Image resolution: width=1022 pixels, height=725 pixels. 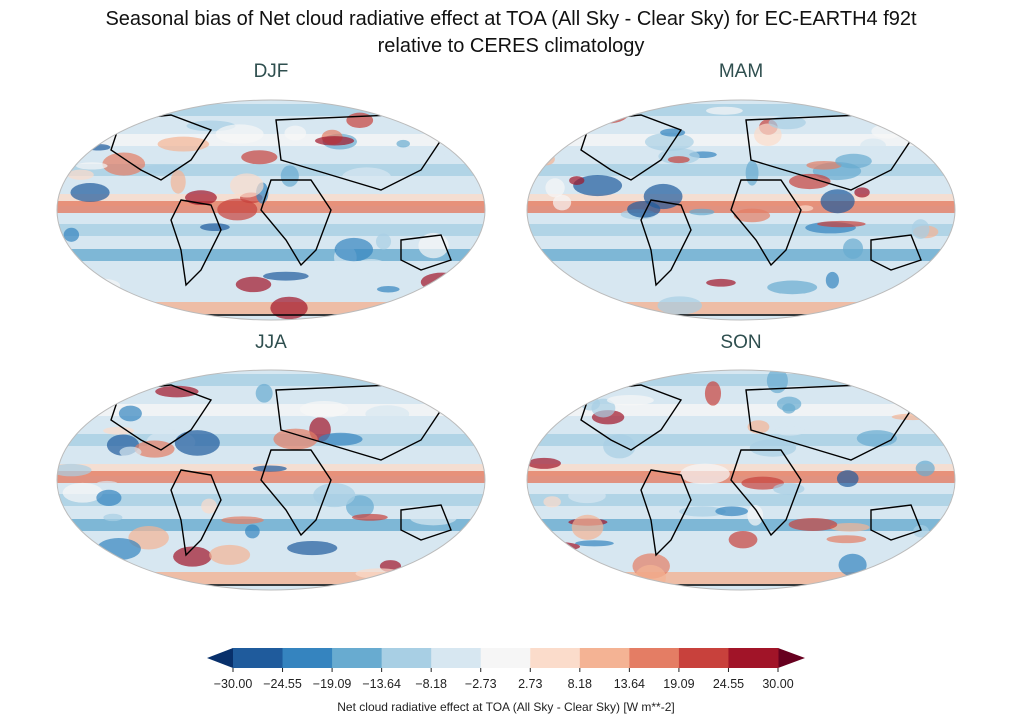 I want to click on colorbar-under-arrow, so click(x=220, y=658).